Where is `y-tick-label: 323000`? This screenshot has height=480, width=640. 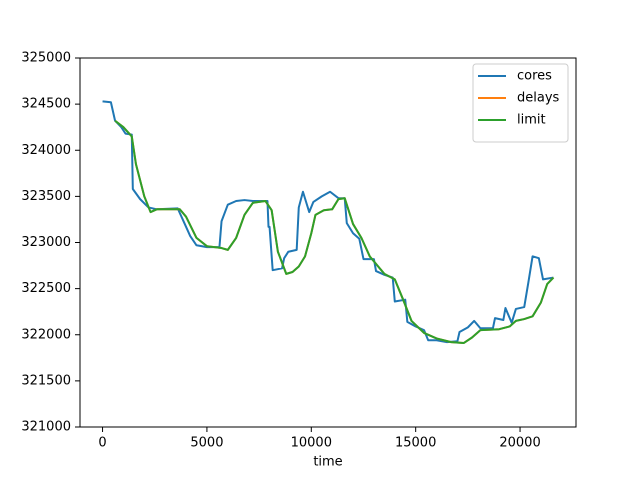 y-tick-label: 323000 is located at coordinates (46, 242).